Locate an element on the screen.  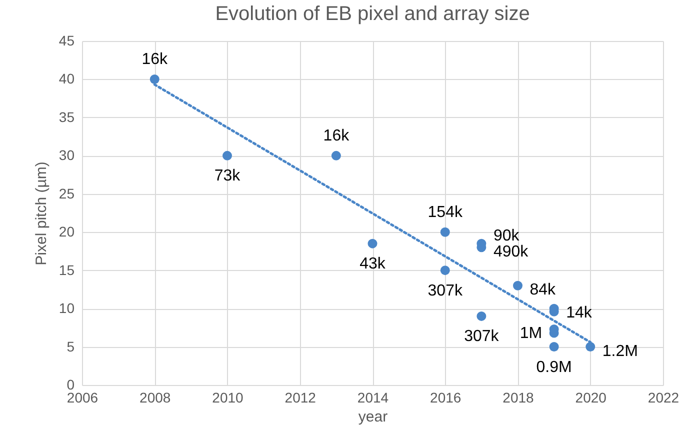
y-tick-label: 15 is located at coordinates (66, 270).